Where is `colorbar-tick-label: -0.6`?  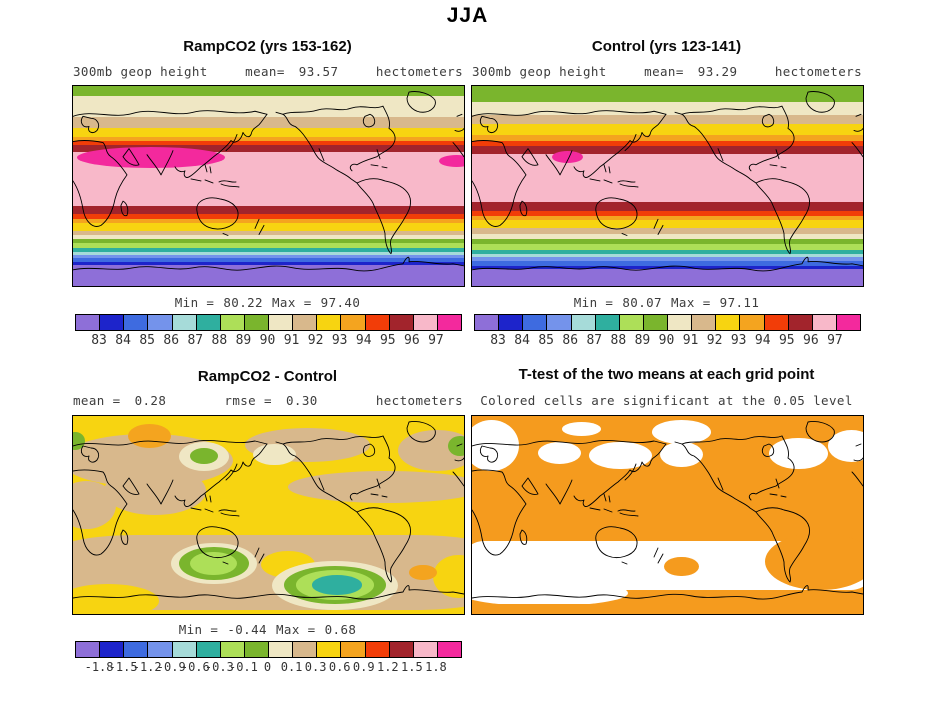 colorbar-tick-label: -0.6 is located at coordinates (195, 667).